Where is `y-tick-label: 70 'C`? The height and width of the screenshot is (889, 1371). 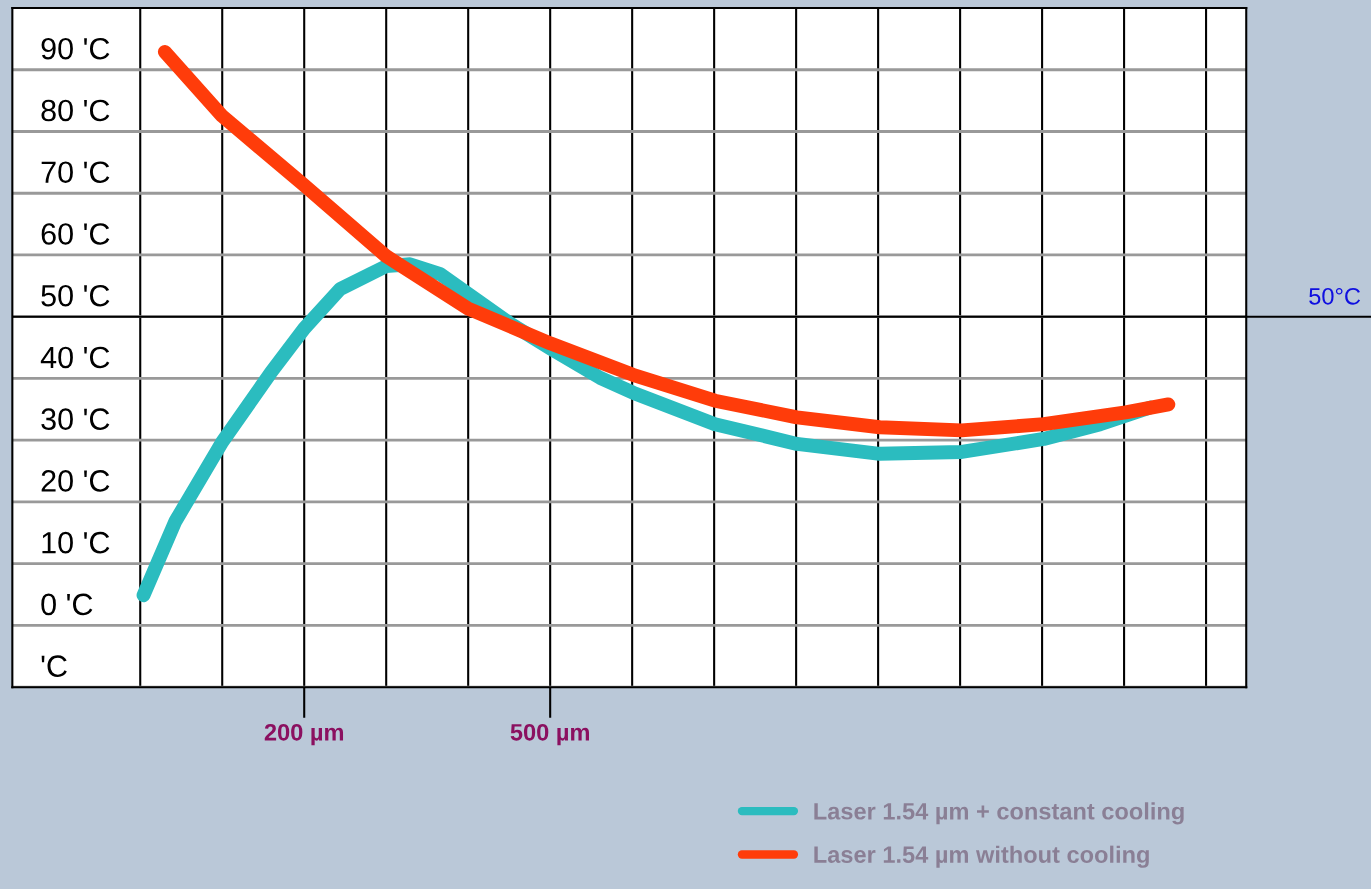 y-tick-label: 70 'C is located at coordinates (75, 172).